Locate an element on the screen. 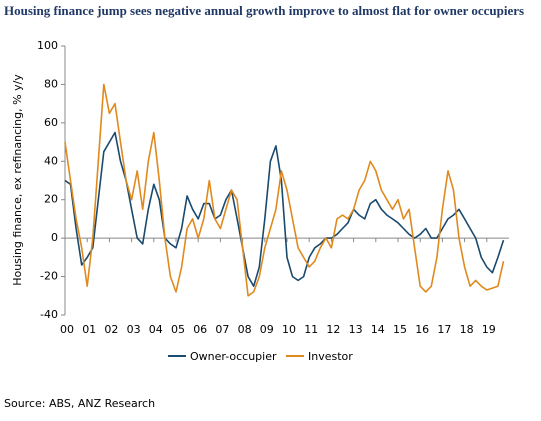 This screenshot has width=541, height=421. x-tick-label: 03 is located at coordinates (134, 329).